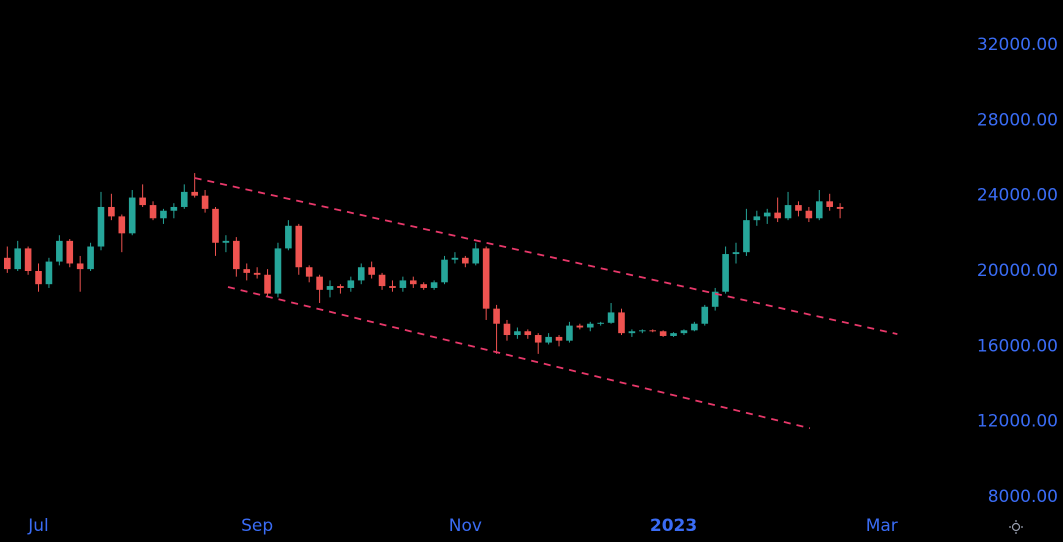 Image resolution: width=1063 pixels, height=542 pixels. Describe the element at coordinates (465, 526) in the screenshot. I see `x-tick-label: Nov` at that location.